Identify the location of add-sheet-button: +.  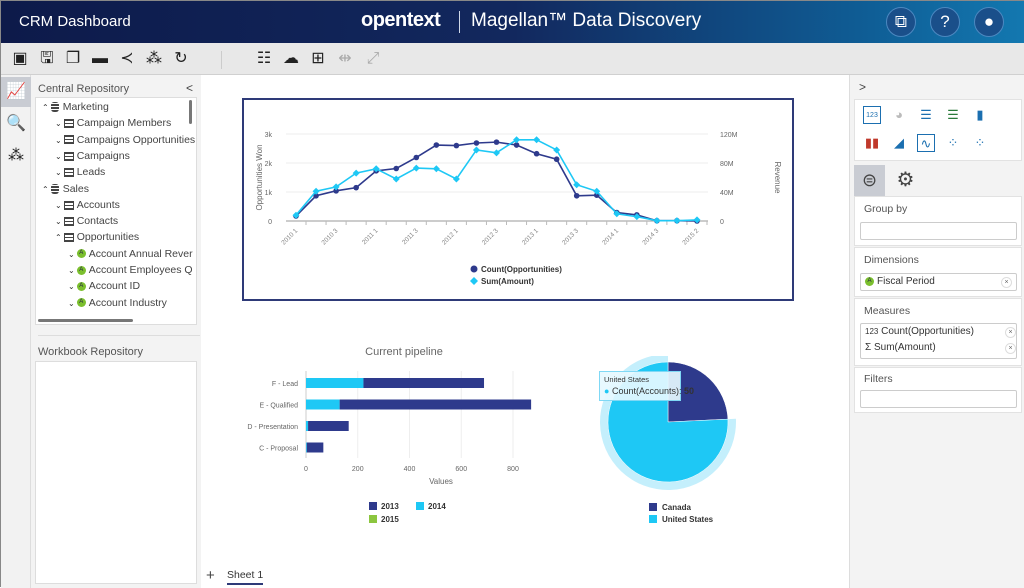
(210, 575).